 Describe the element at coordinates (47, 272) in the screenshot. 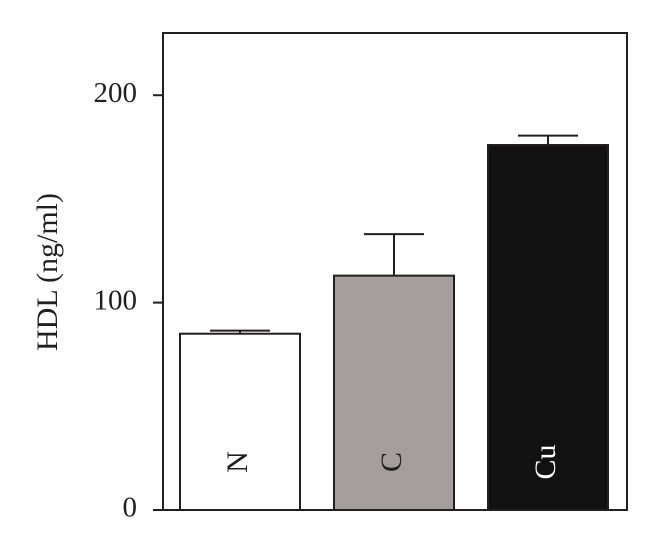

I see `y-axis-label: HDL (ng/ml)` at that location.